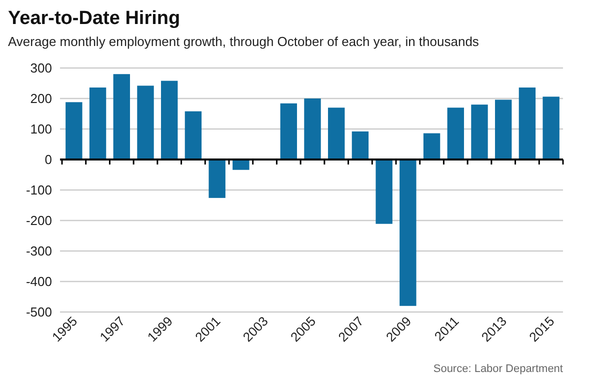  I want to click on y-tick-label: -200, so click(39, 220).